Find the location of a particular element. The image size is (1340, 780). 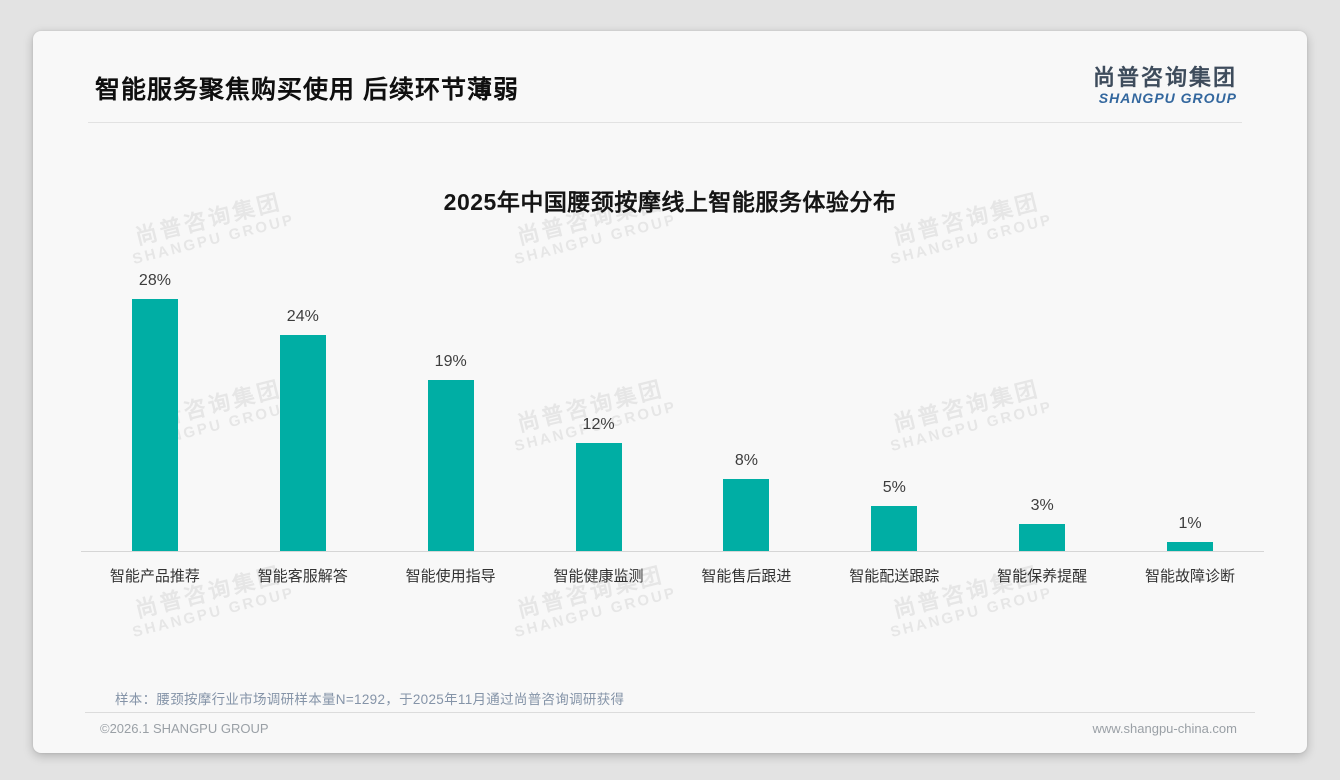

bar-column: 12% is located at coordinates (599, 406).